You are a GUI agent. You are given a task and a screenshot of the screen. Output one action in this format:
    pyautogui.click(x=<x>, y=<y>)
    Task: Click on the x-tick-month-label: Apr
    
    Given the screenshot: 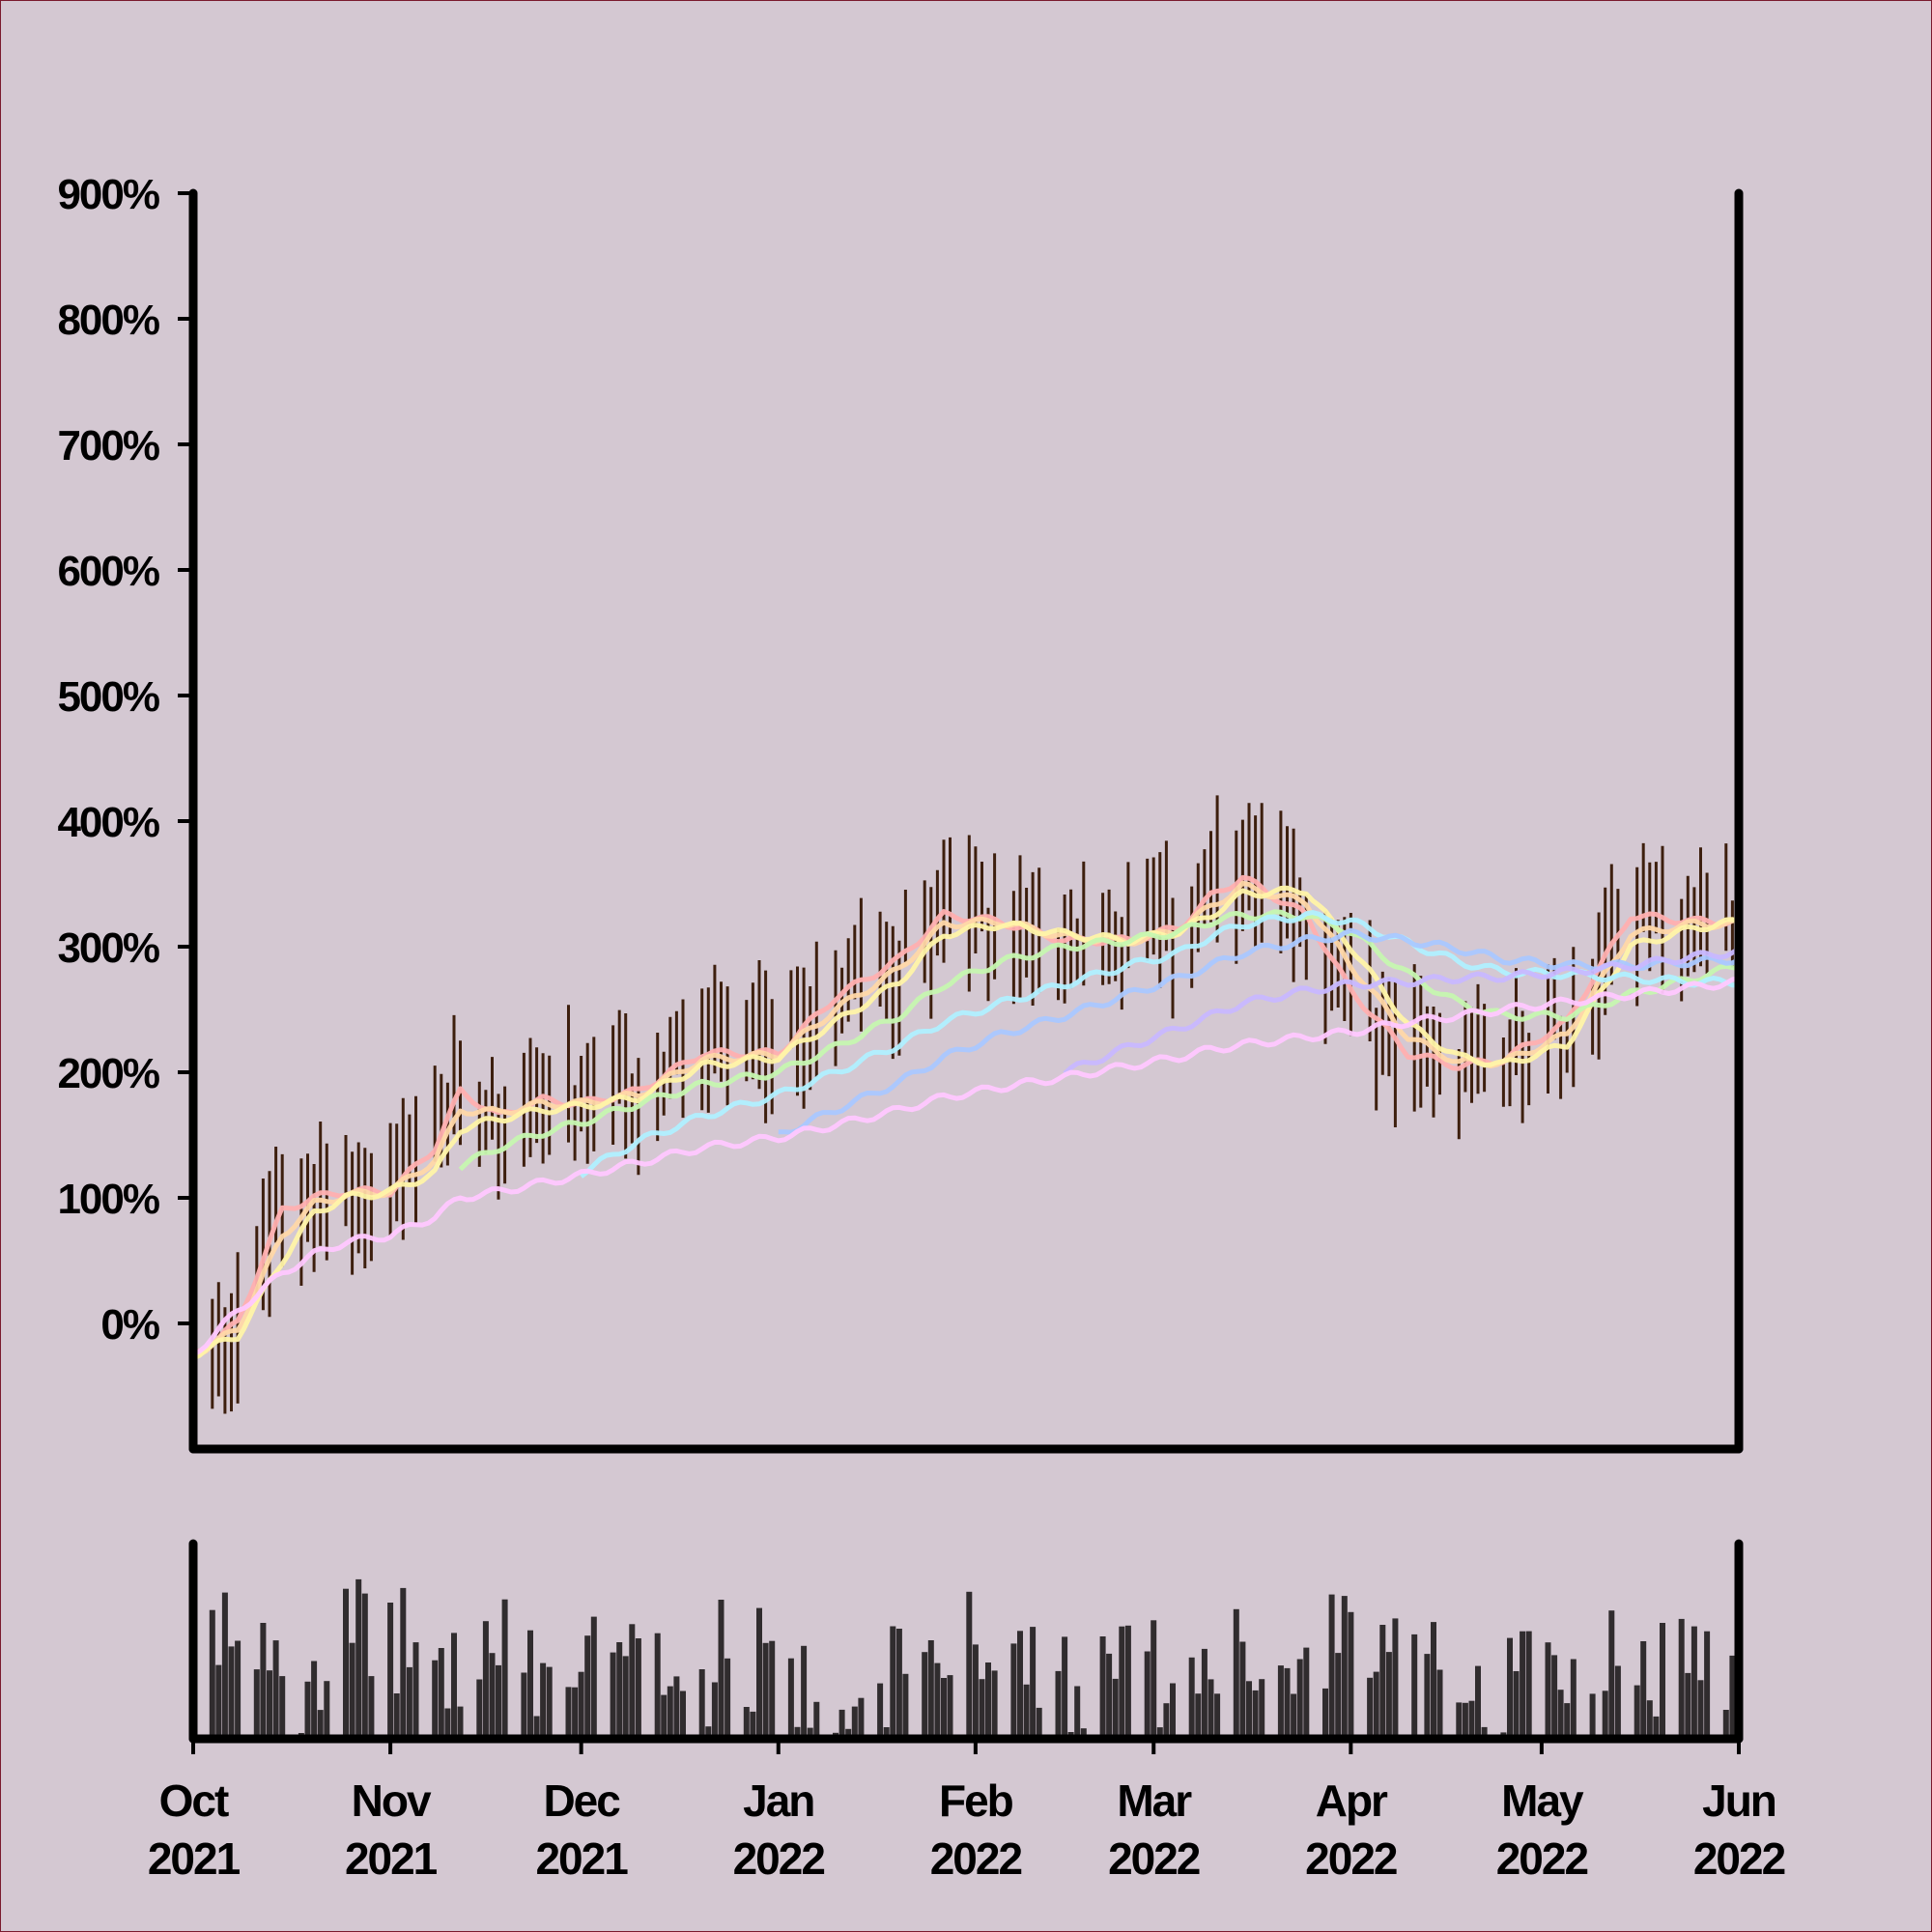 What is the action you would take?
    pyautogui.click(x=1352, y=1801)
    